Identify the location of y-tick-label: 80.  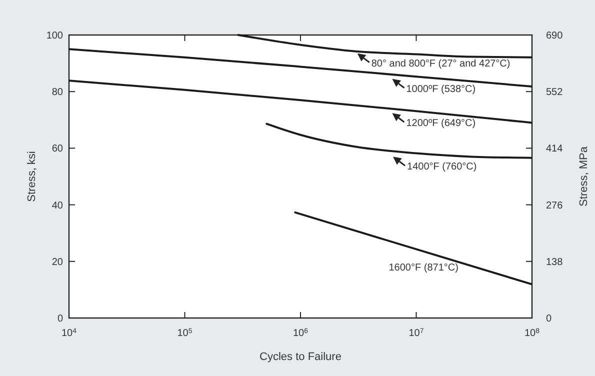
(58, 92).